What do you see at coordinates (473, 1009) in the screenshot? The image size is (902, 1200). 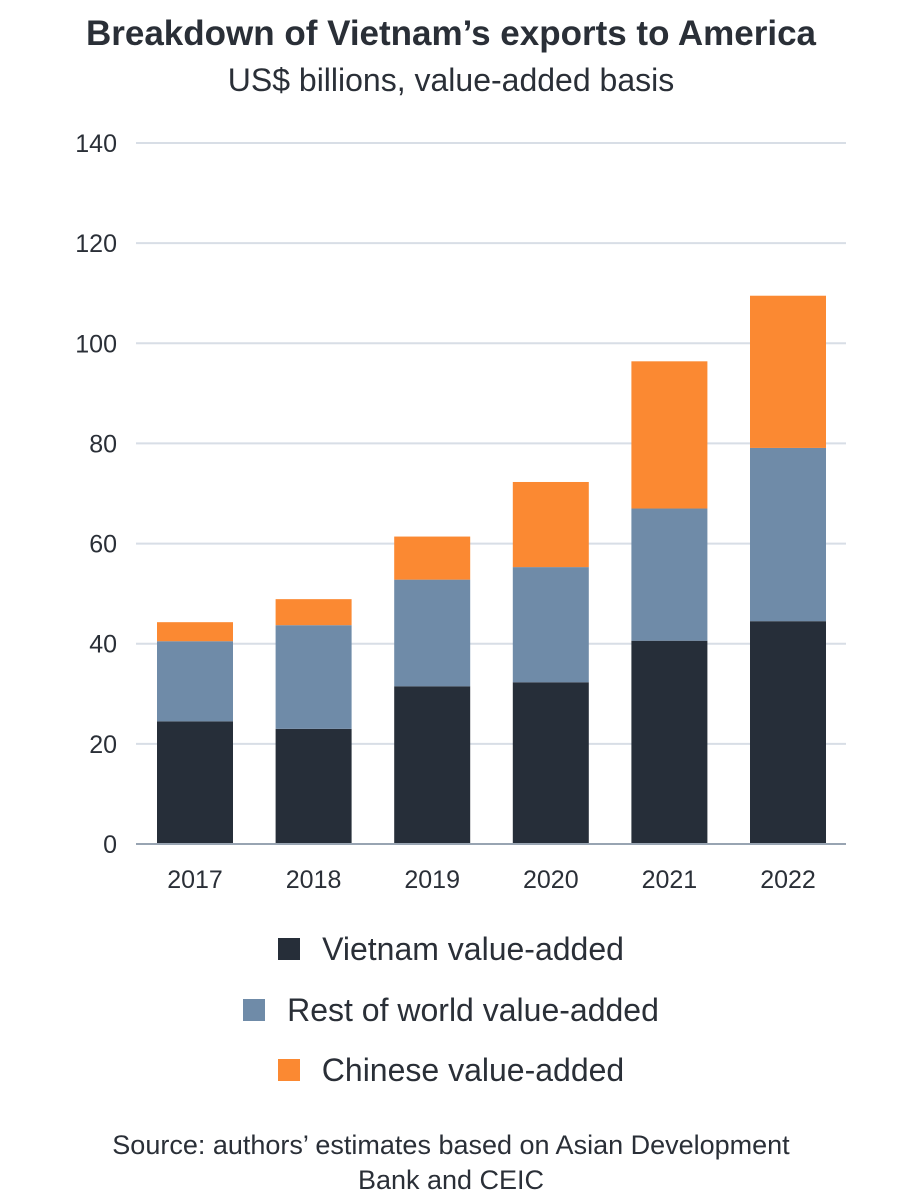 I see `legend-label: Rest of world value-added` at bounding box center [473, 1009].